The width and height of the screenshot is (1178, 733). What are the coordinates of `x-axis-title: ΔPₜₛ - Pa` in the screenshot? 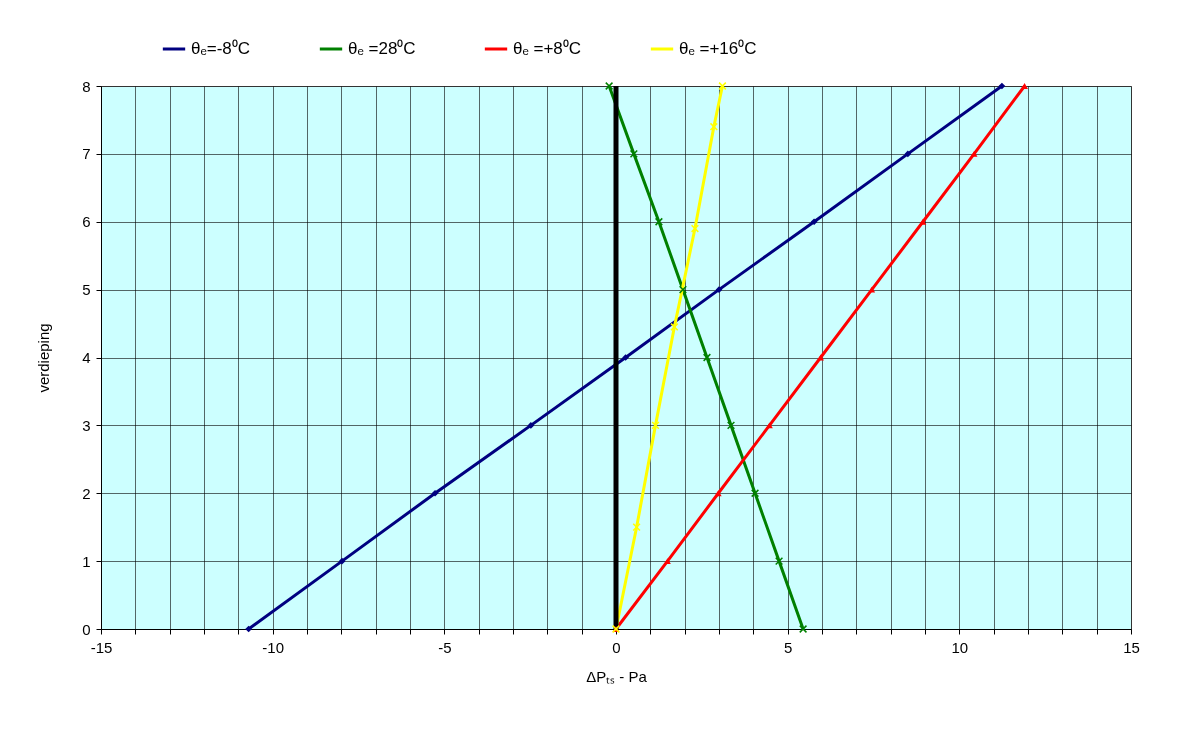 It's located at (617, 676).